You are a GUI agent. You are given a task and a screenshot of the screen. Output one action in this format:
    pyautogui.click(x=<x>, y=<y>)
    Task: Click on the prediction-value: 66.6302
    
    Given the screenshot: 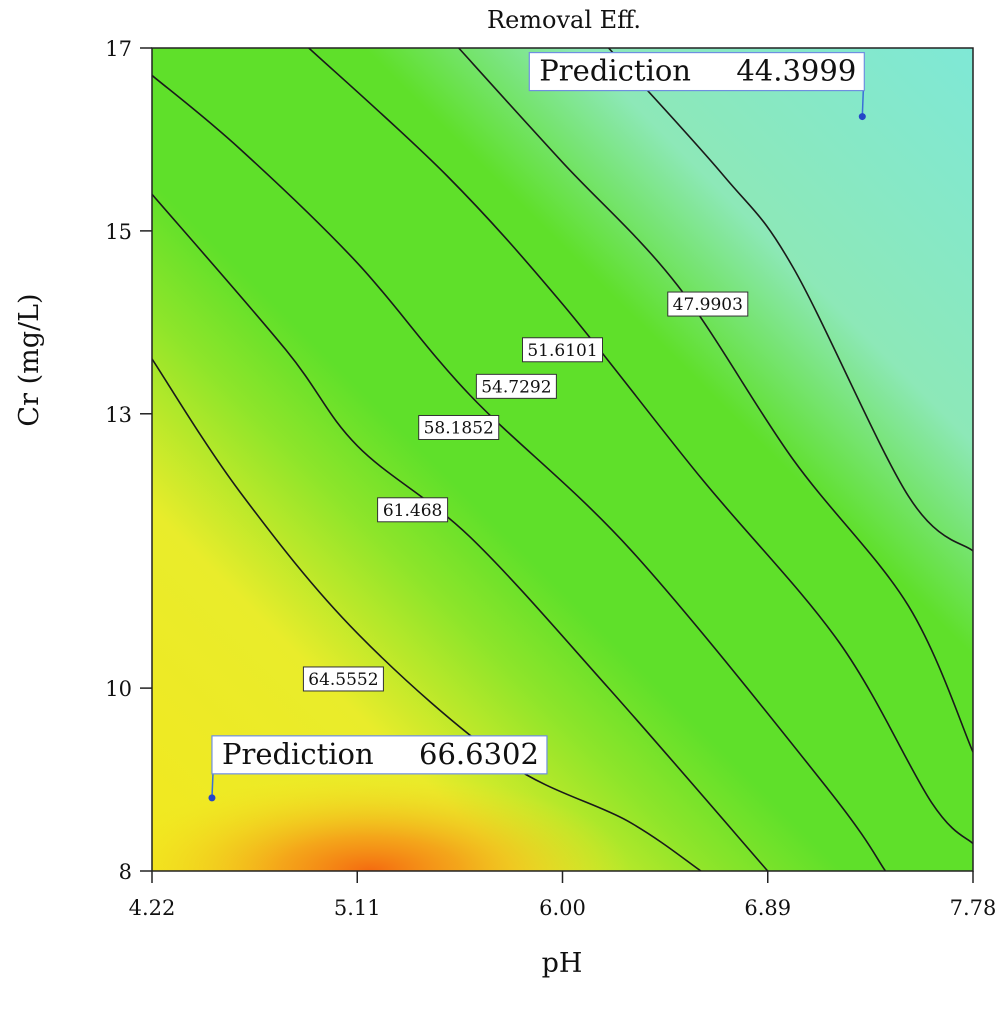 What is the action you would take?
    pyautogui.click(x=479, y=754)
    